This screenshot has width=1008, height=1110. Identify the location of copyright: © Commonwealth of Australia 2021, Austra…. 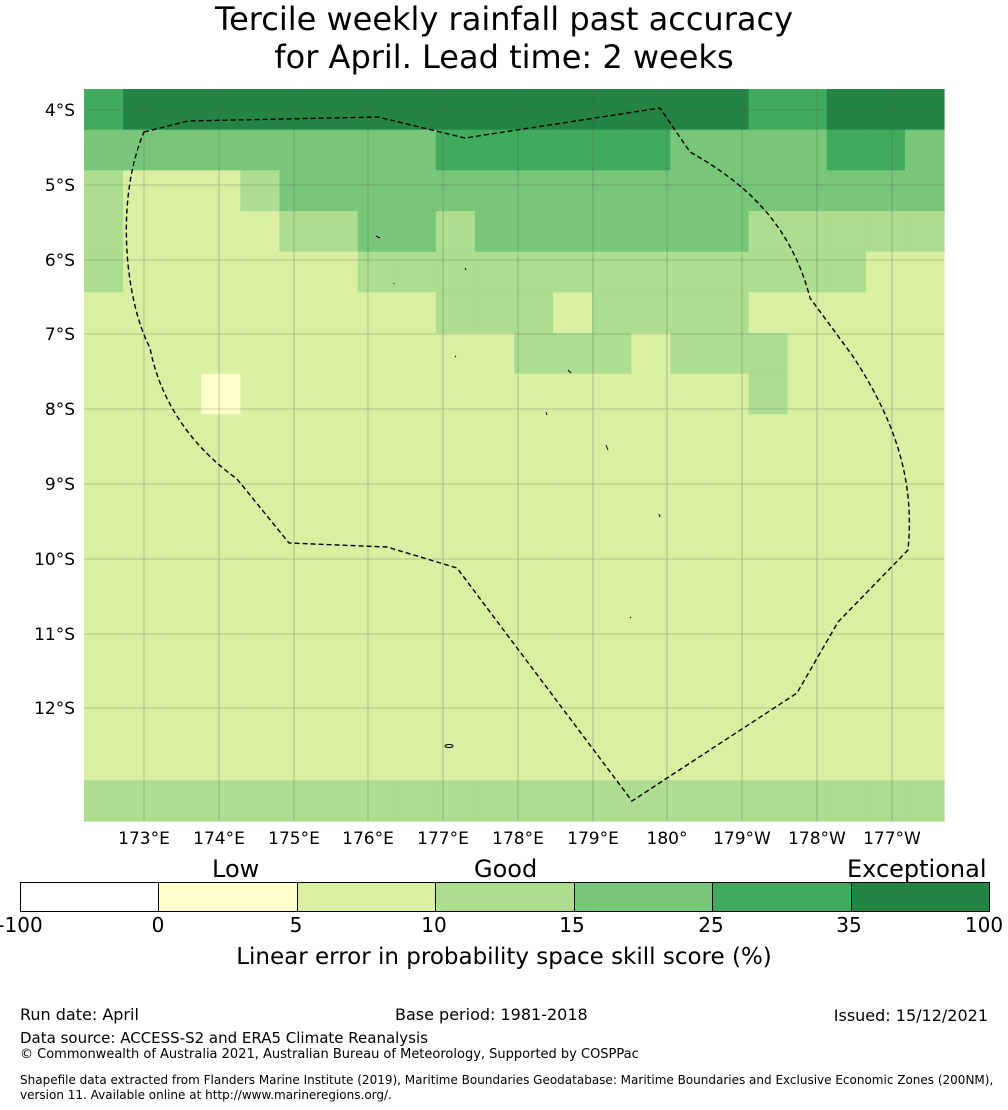
(329, 1054).